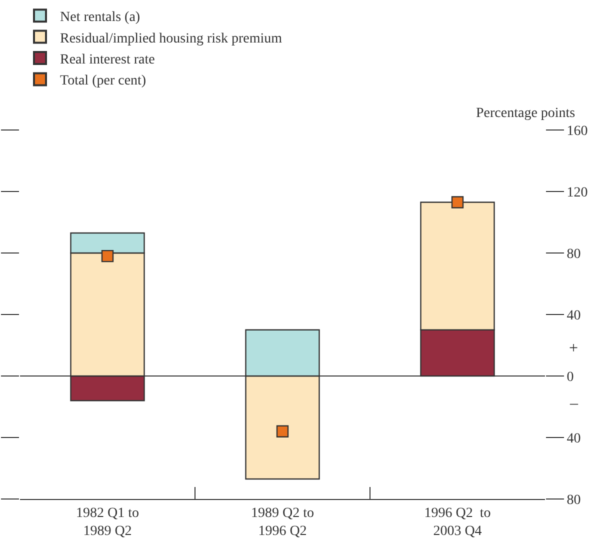  What do you see at coordinates (100, 18) in the screenshot?
I see `legend-label: Net rentals (a)` at bounding box center [100, 18].